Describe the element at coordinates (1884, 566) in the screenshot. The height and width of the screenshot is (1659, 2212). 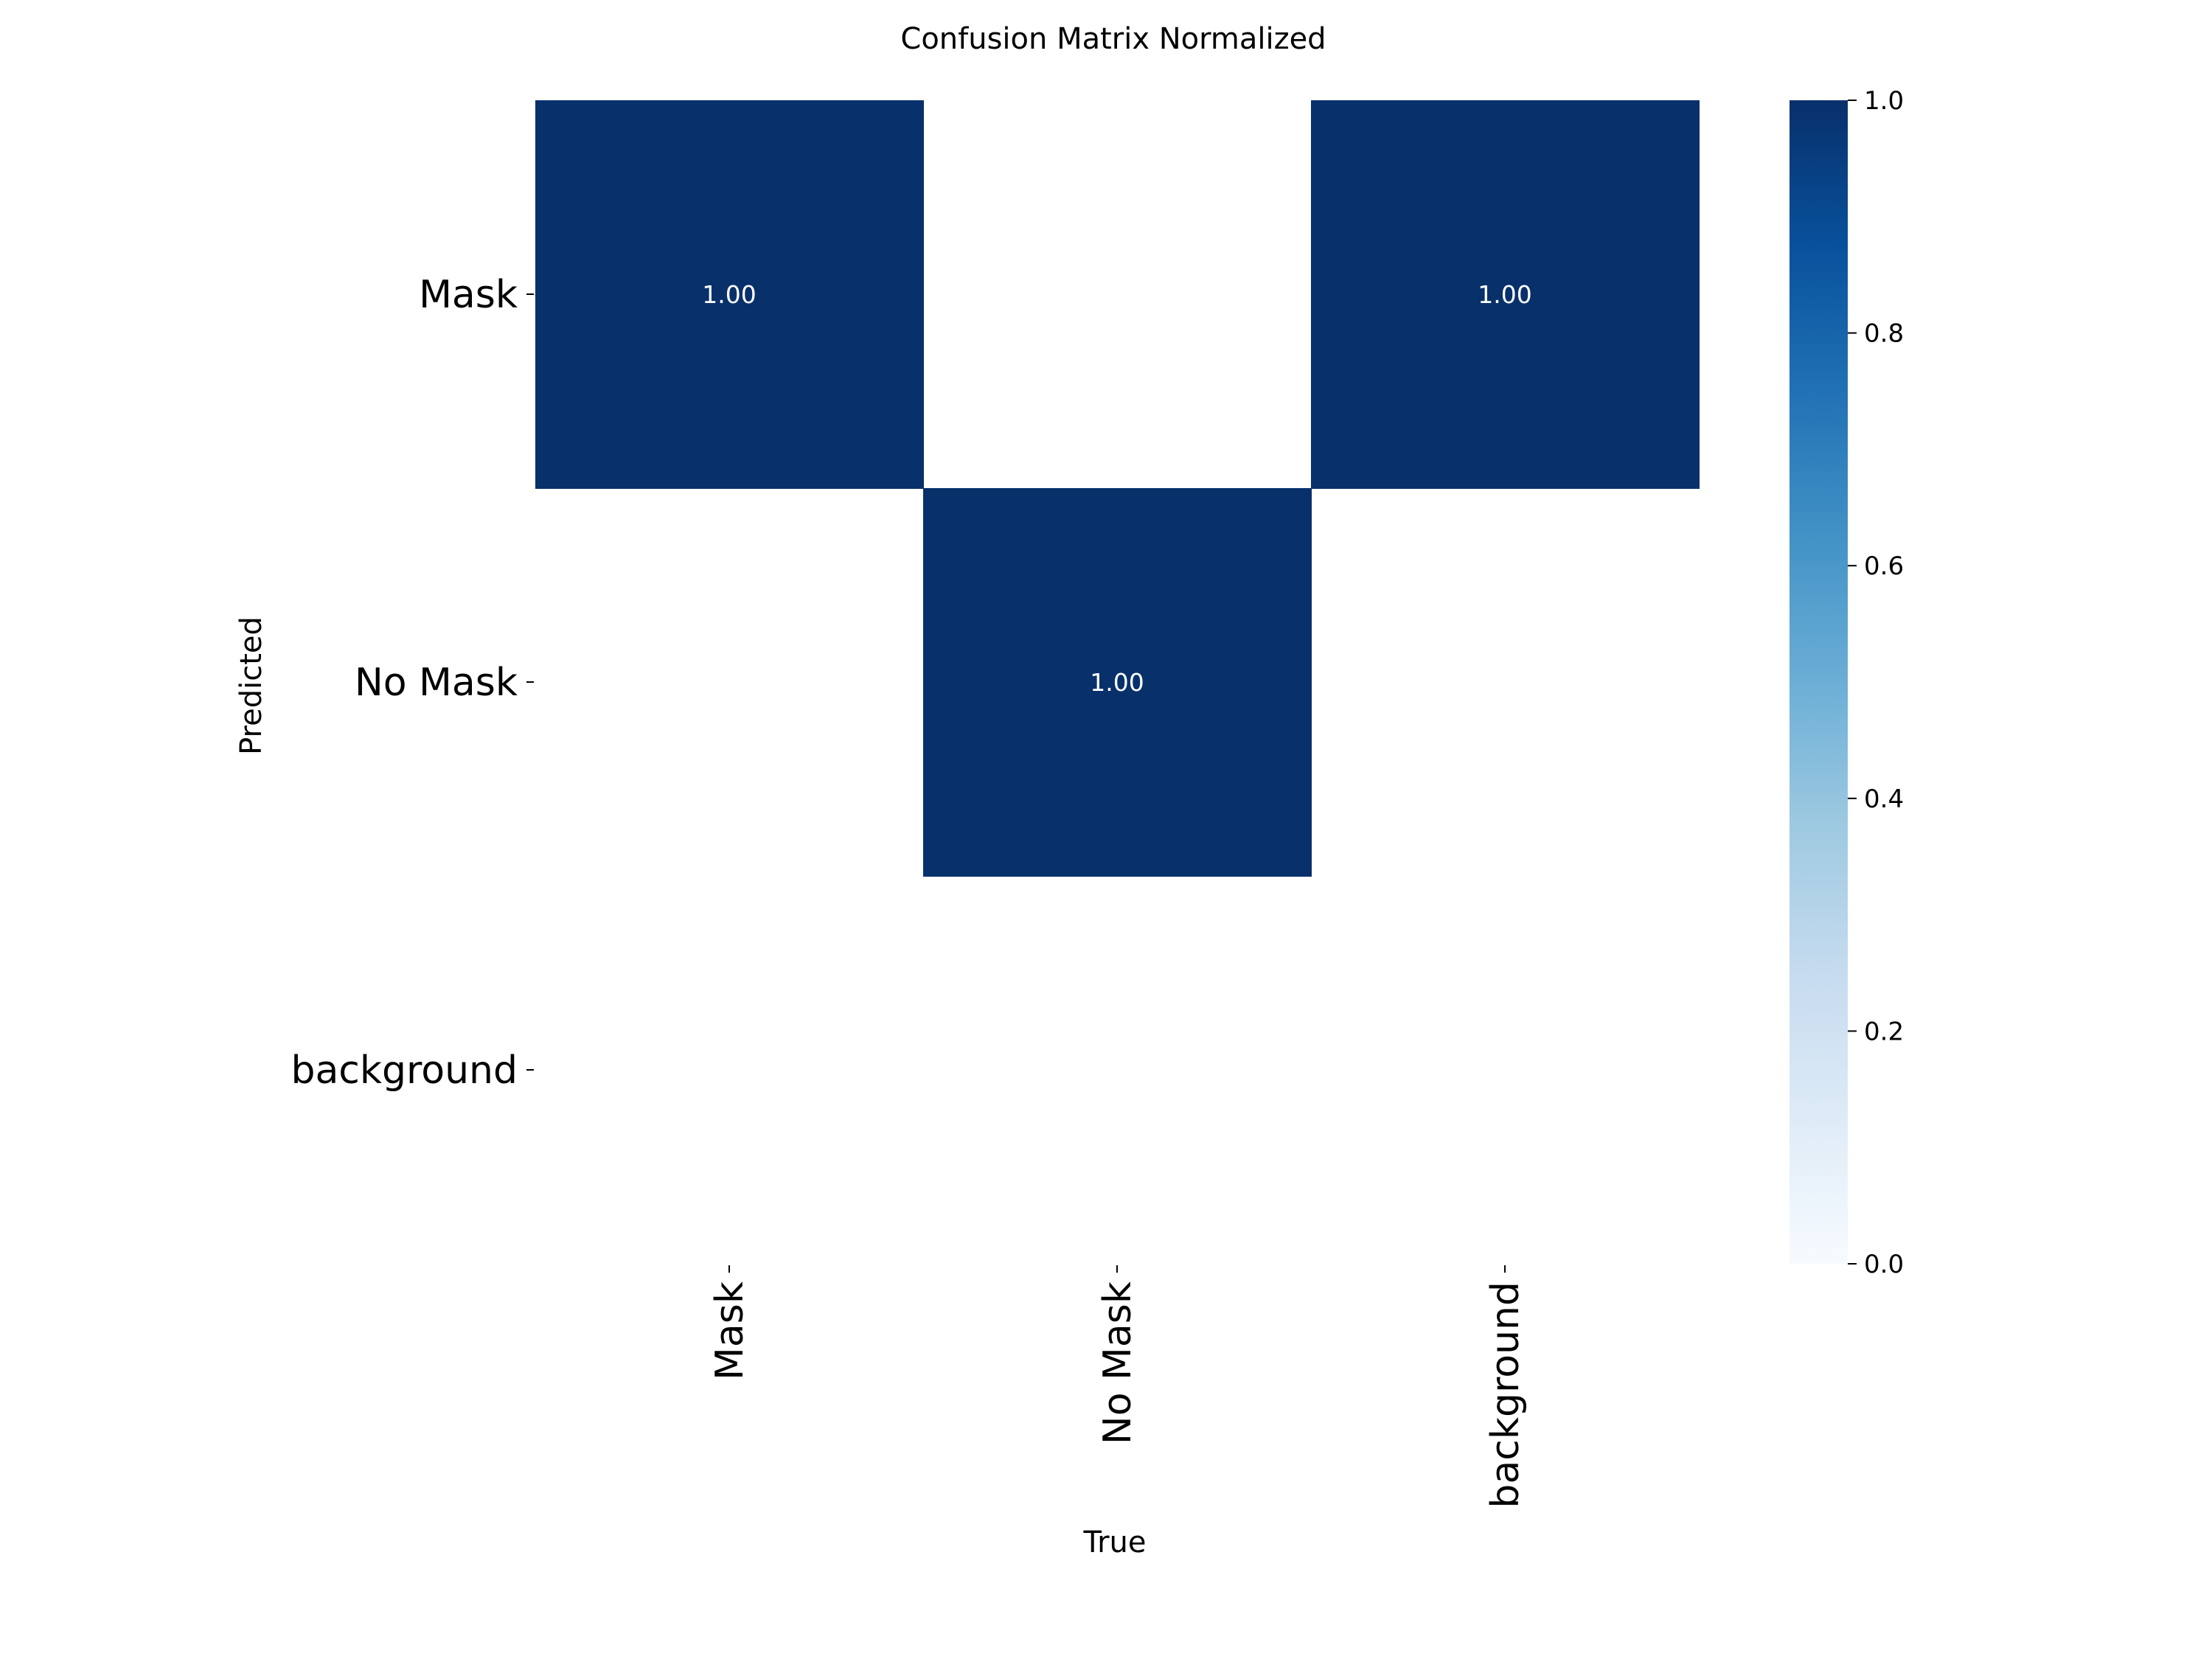
I see `colorbar-tick-label: 0.6` at that location.